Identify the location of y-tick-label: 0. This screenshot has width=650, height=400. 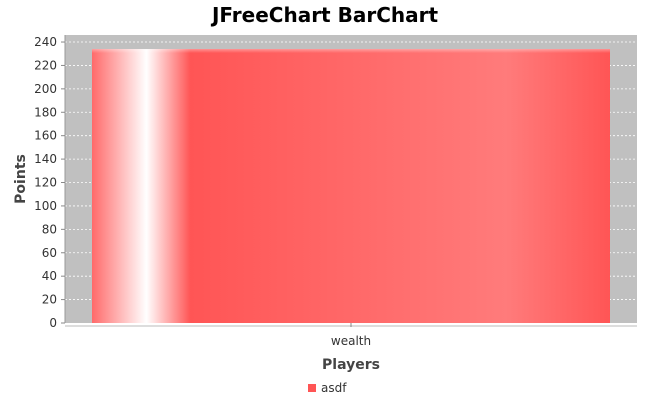
(53, 323).